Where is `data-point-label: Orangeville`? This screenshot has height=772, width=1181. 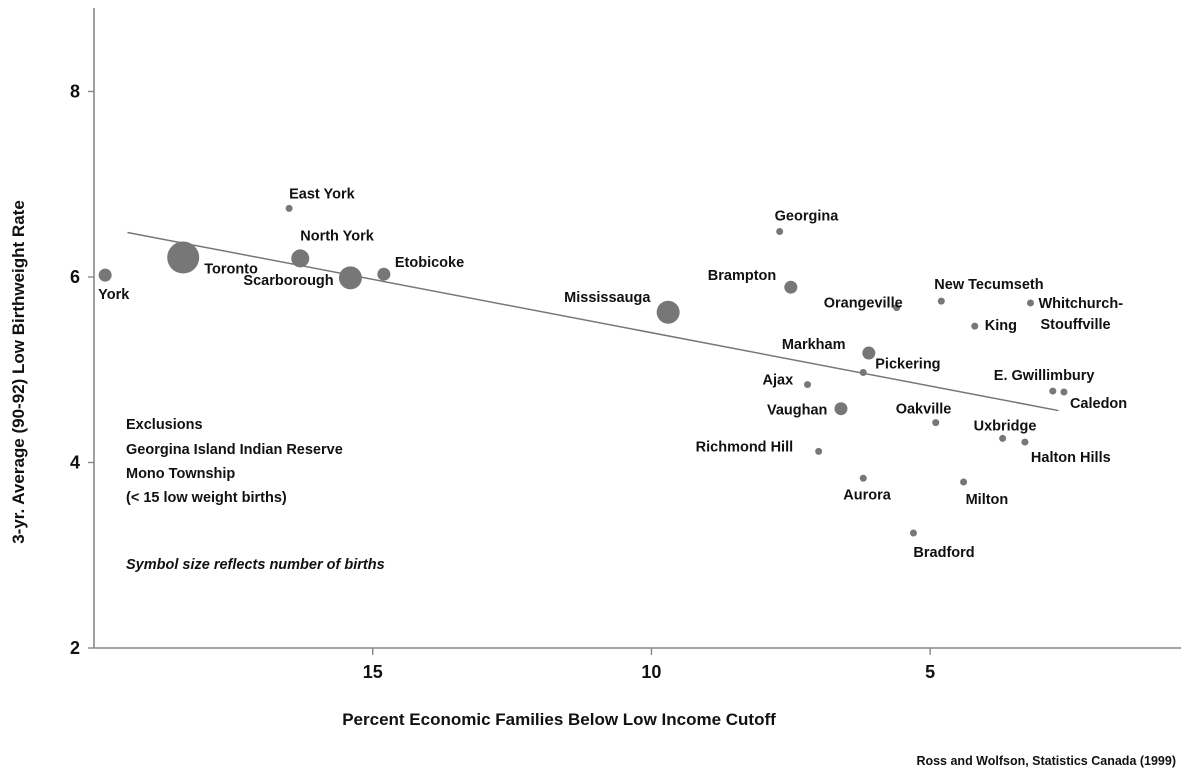
data-point-label: Orangeville is located at coordinates (863, 304).